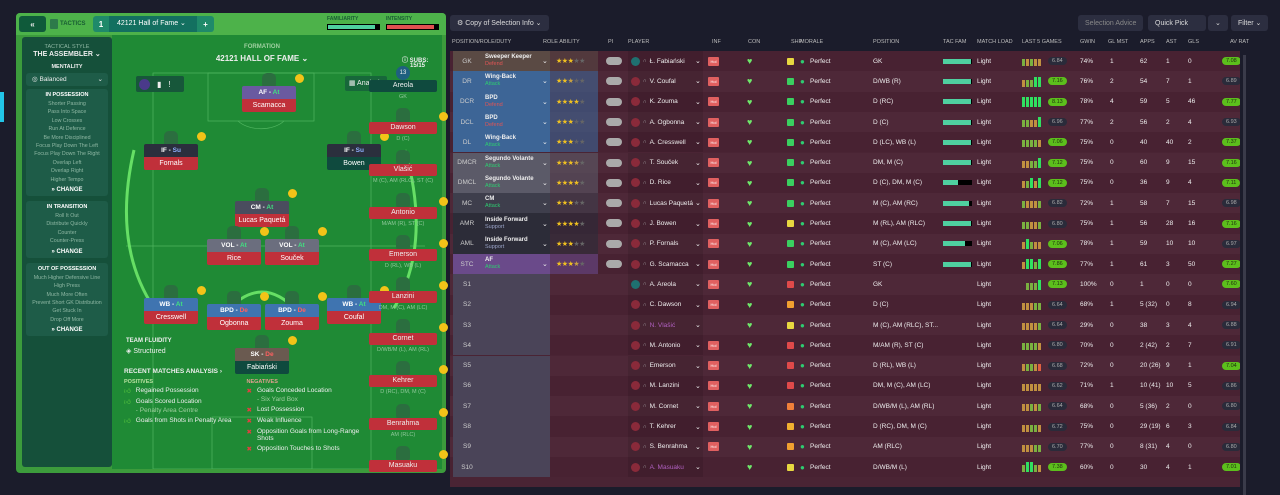 The image size is (1280, 495). I want to click on role-label: IF - Su, so click(171, 150).